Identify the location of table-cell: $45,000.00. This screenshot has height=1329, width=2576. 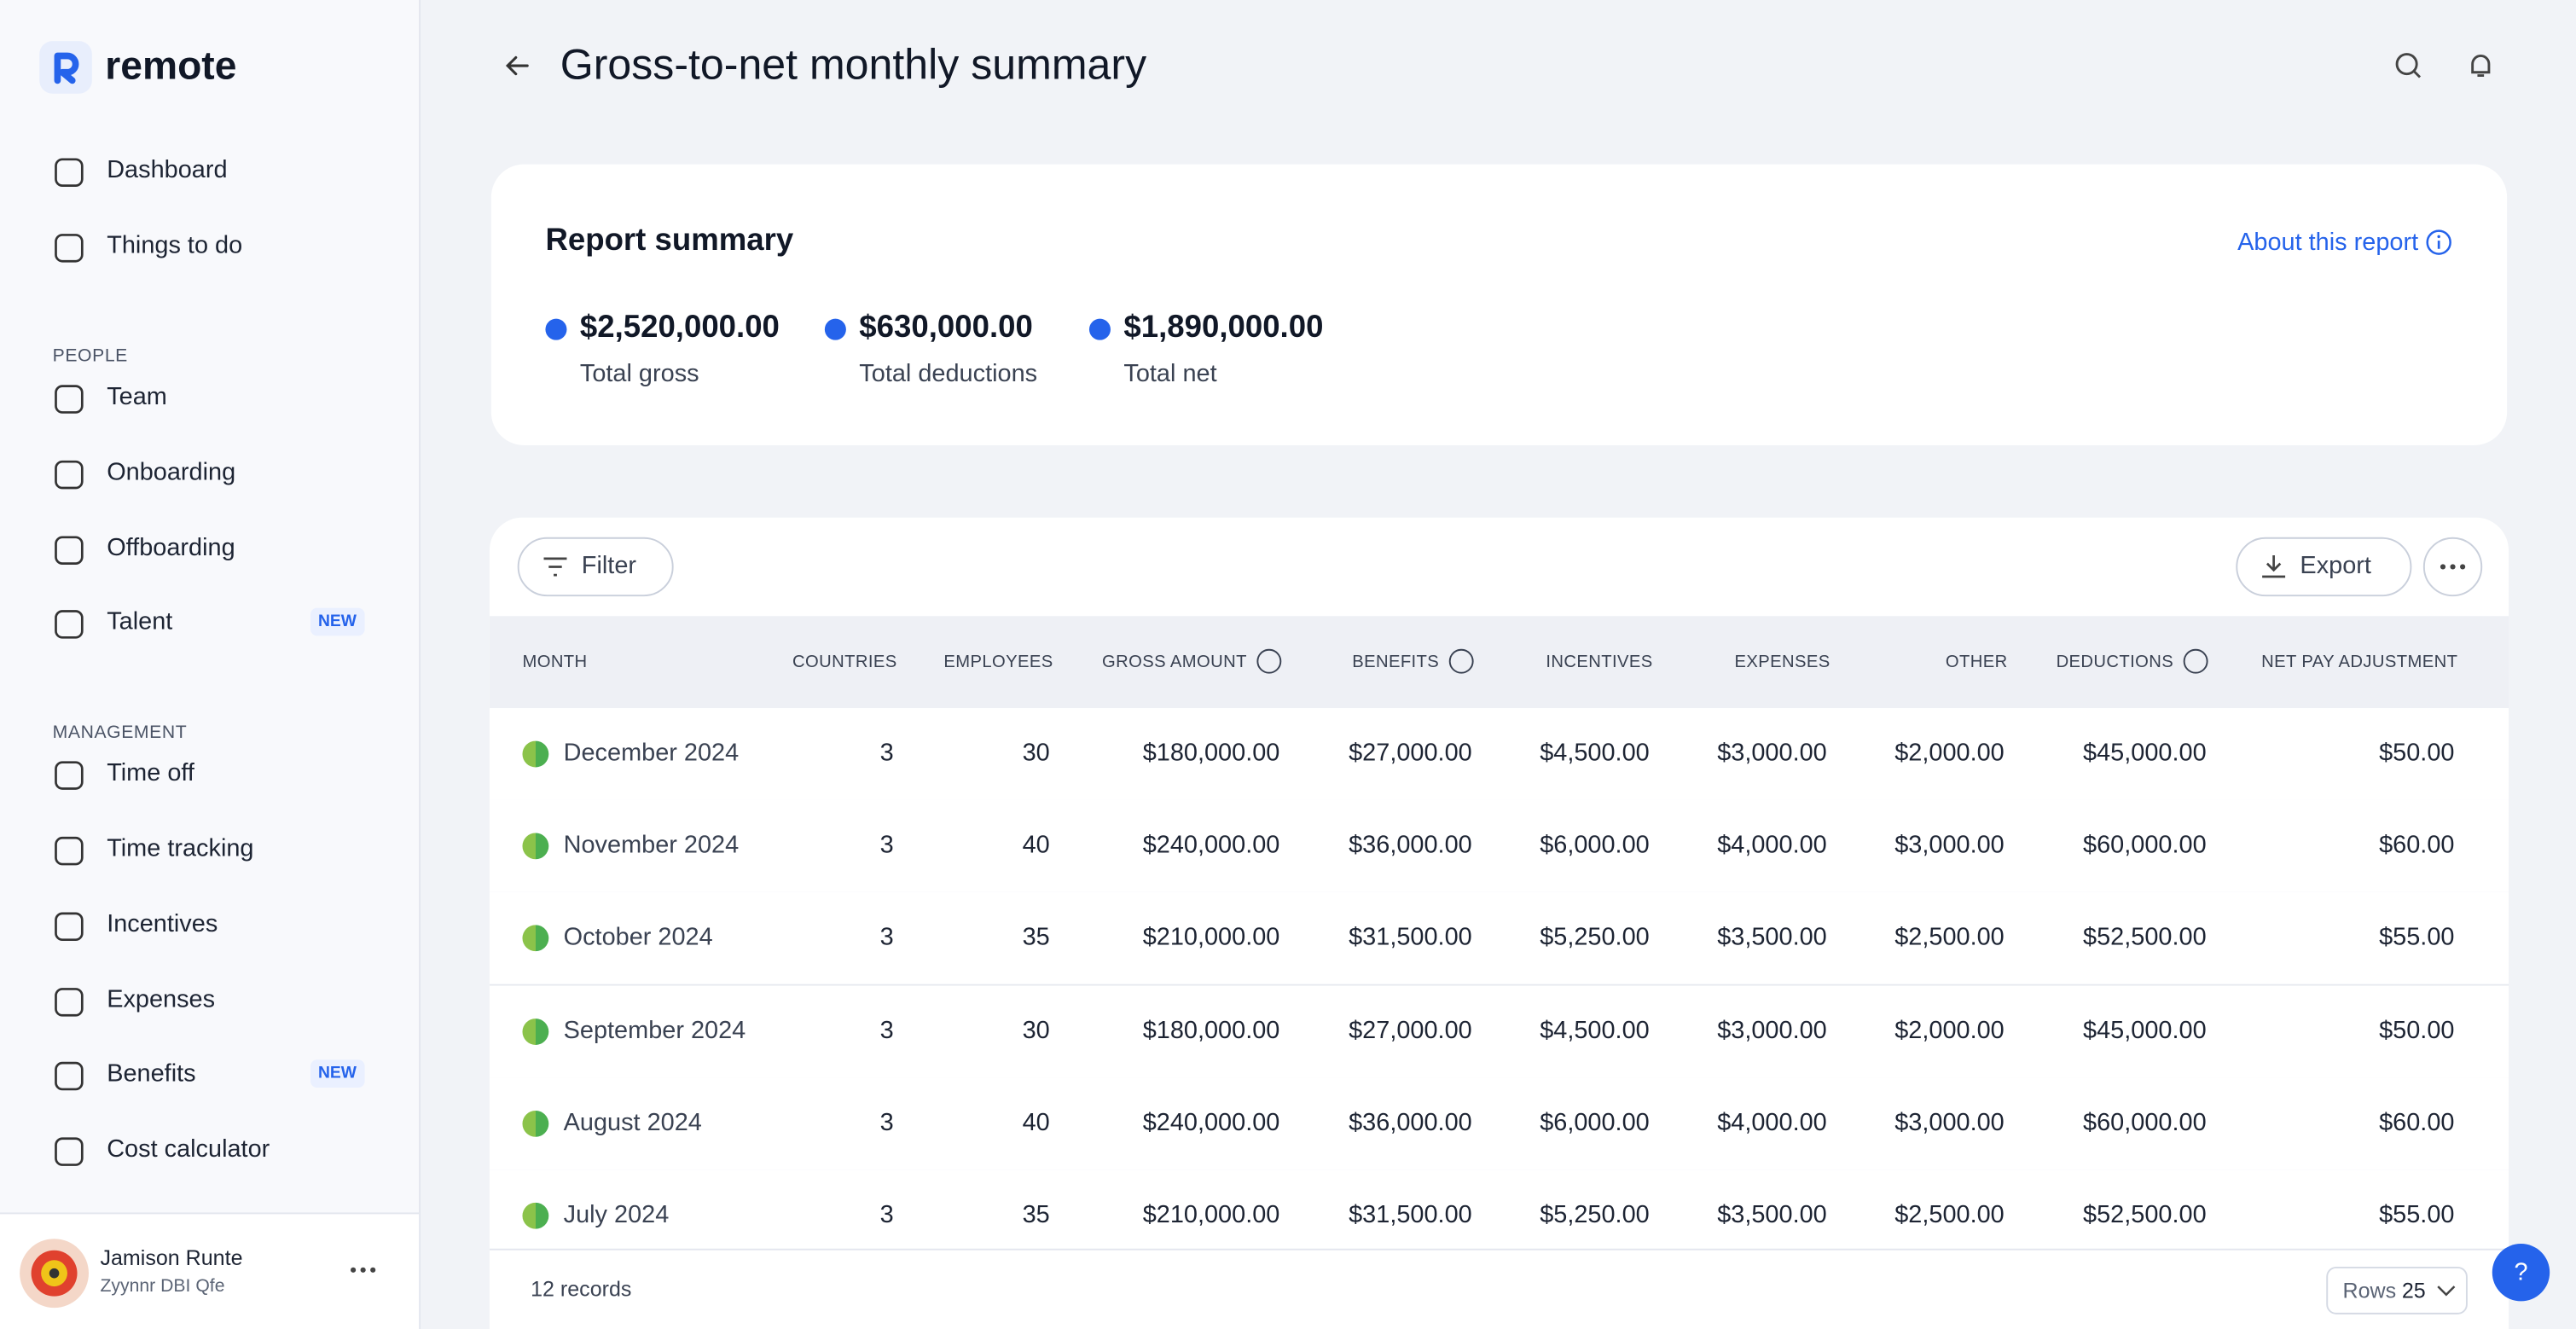
(2145, 754).